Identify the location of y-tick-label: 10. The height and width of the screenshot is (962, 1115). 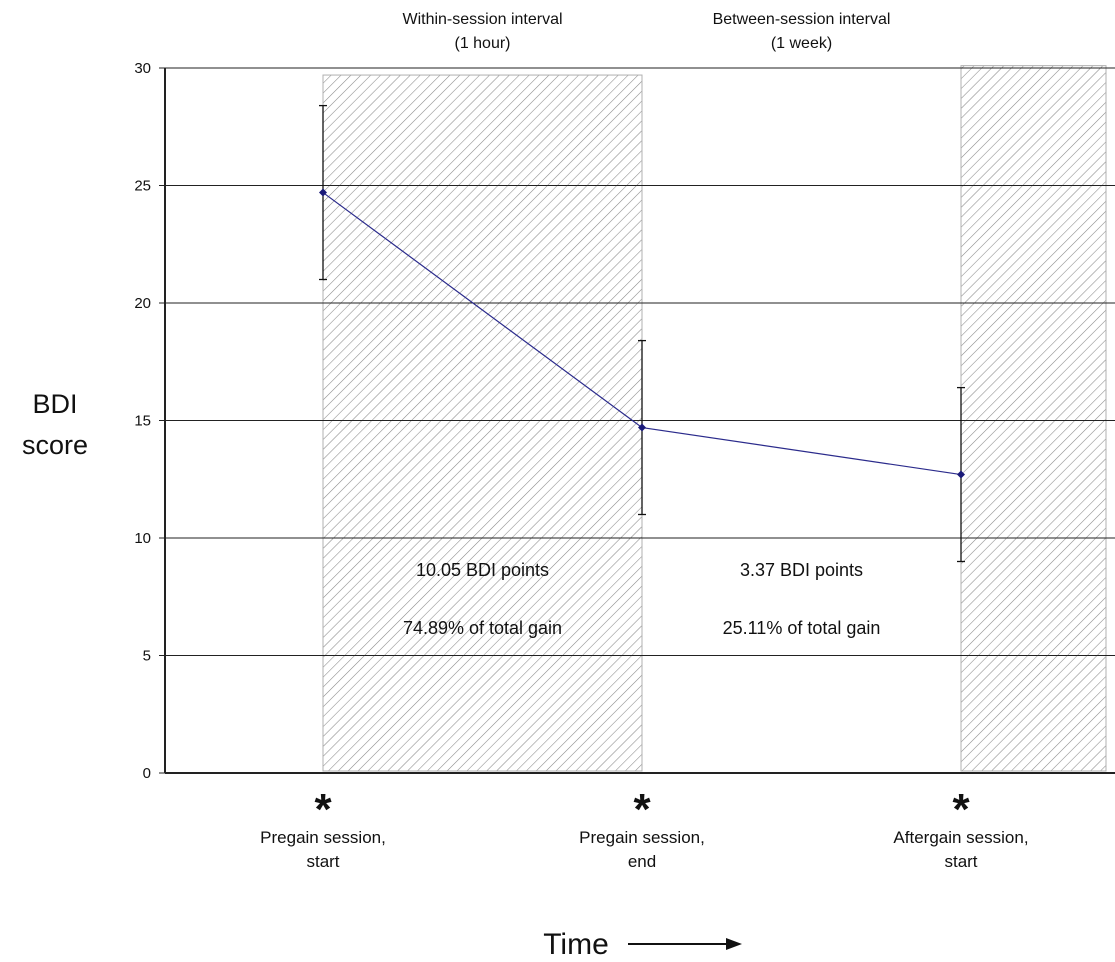
(142, 538).